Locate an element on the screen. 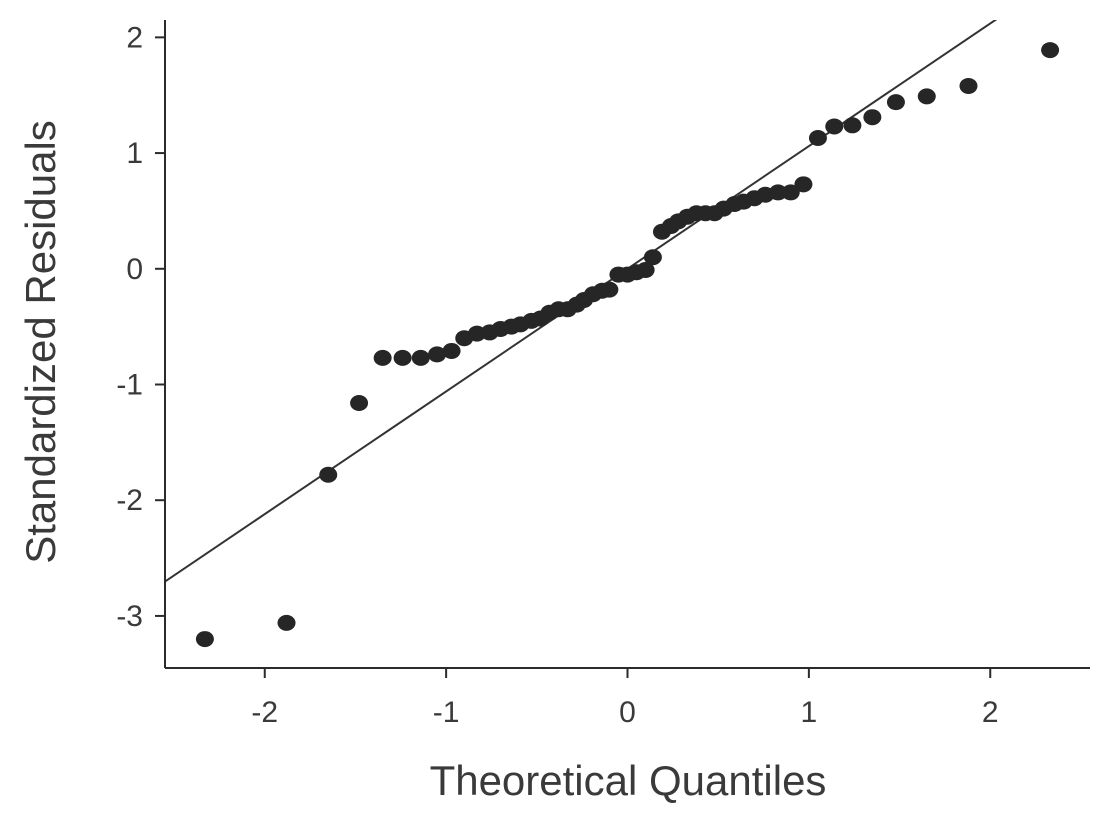 The image size is (1112, 816). y-axis-ticks: -3 -2 -1 0 1 2 is located at coordinates (140, 327).